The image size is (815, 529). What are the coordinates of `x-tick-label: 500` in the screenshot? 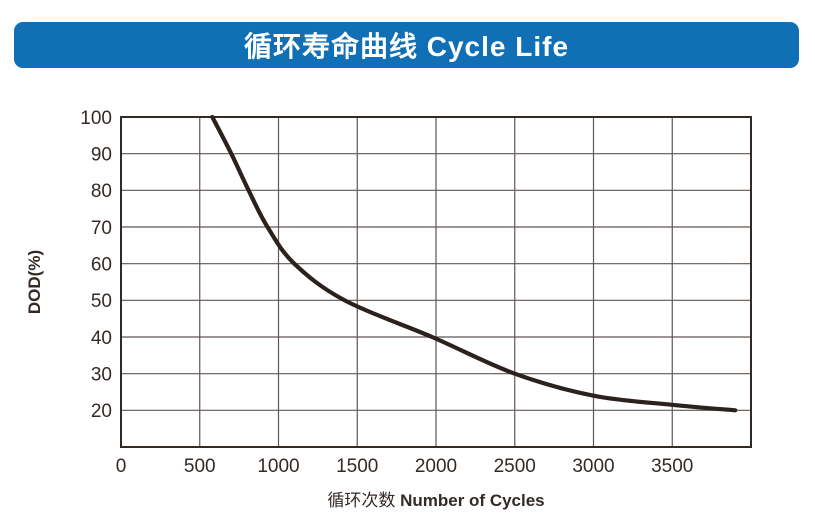 It's located at (200, 466).